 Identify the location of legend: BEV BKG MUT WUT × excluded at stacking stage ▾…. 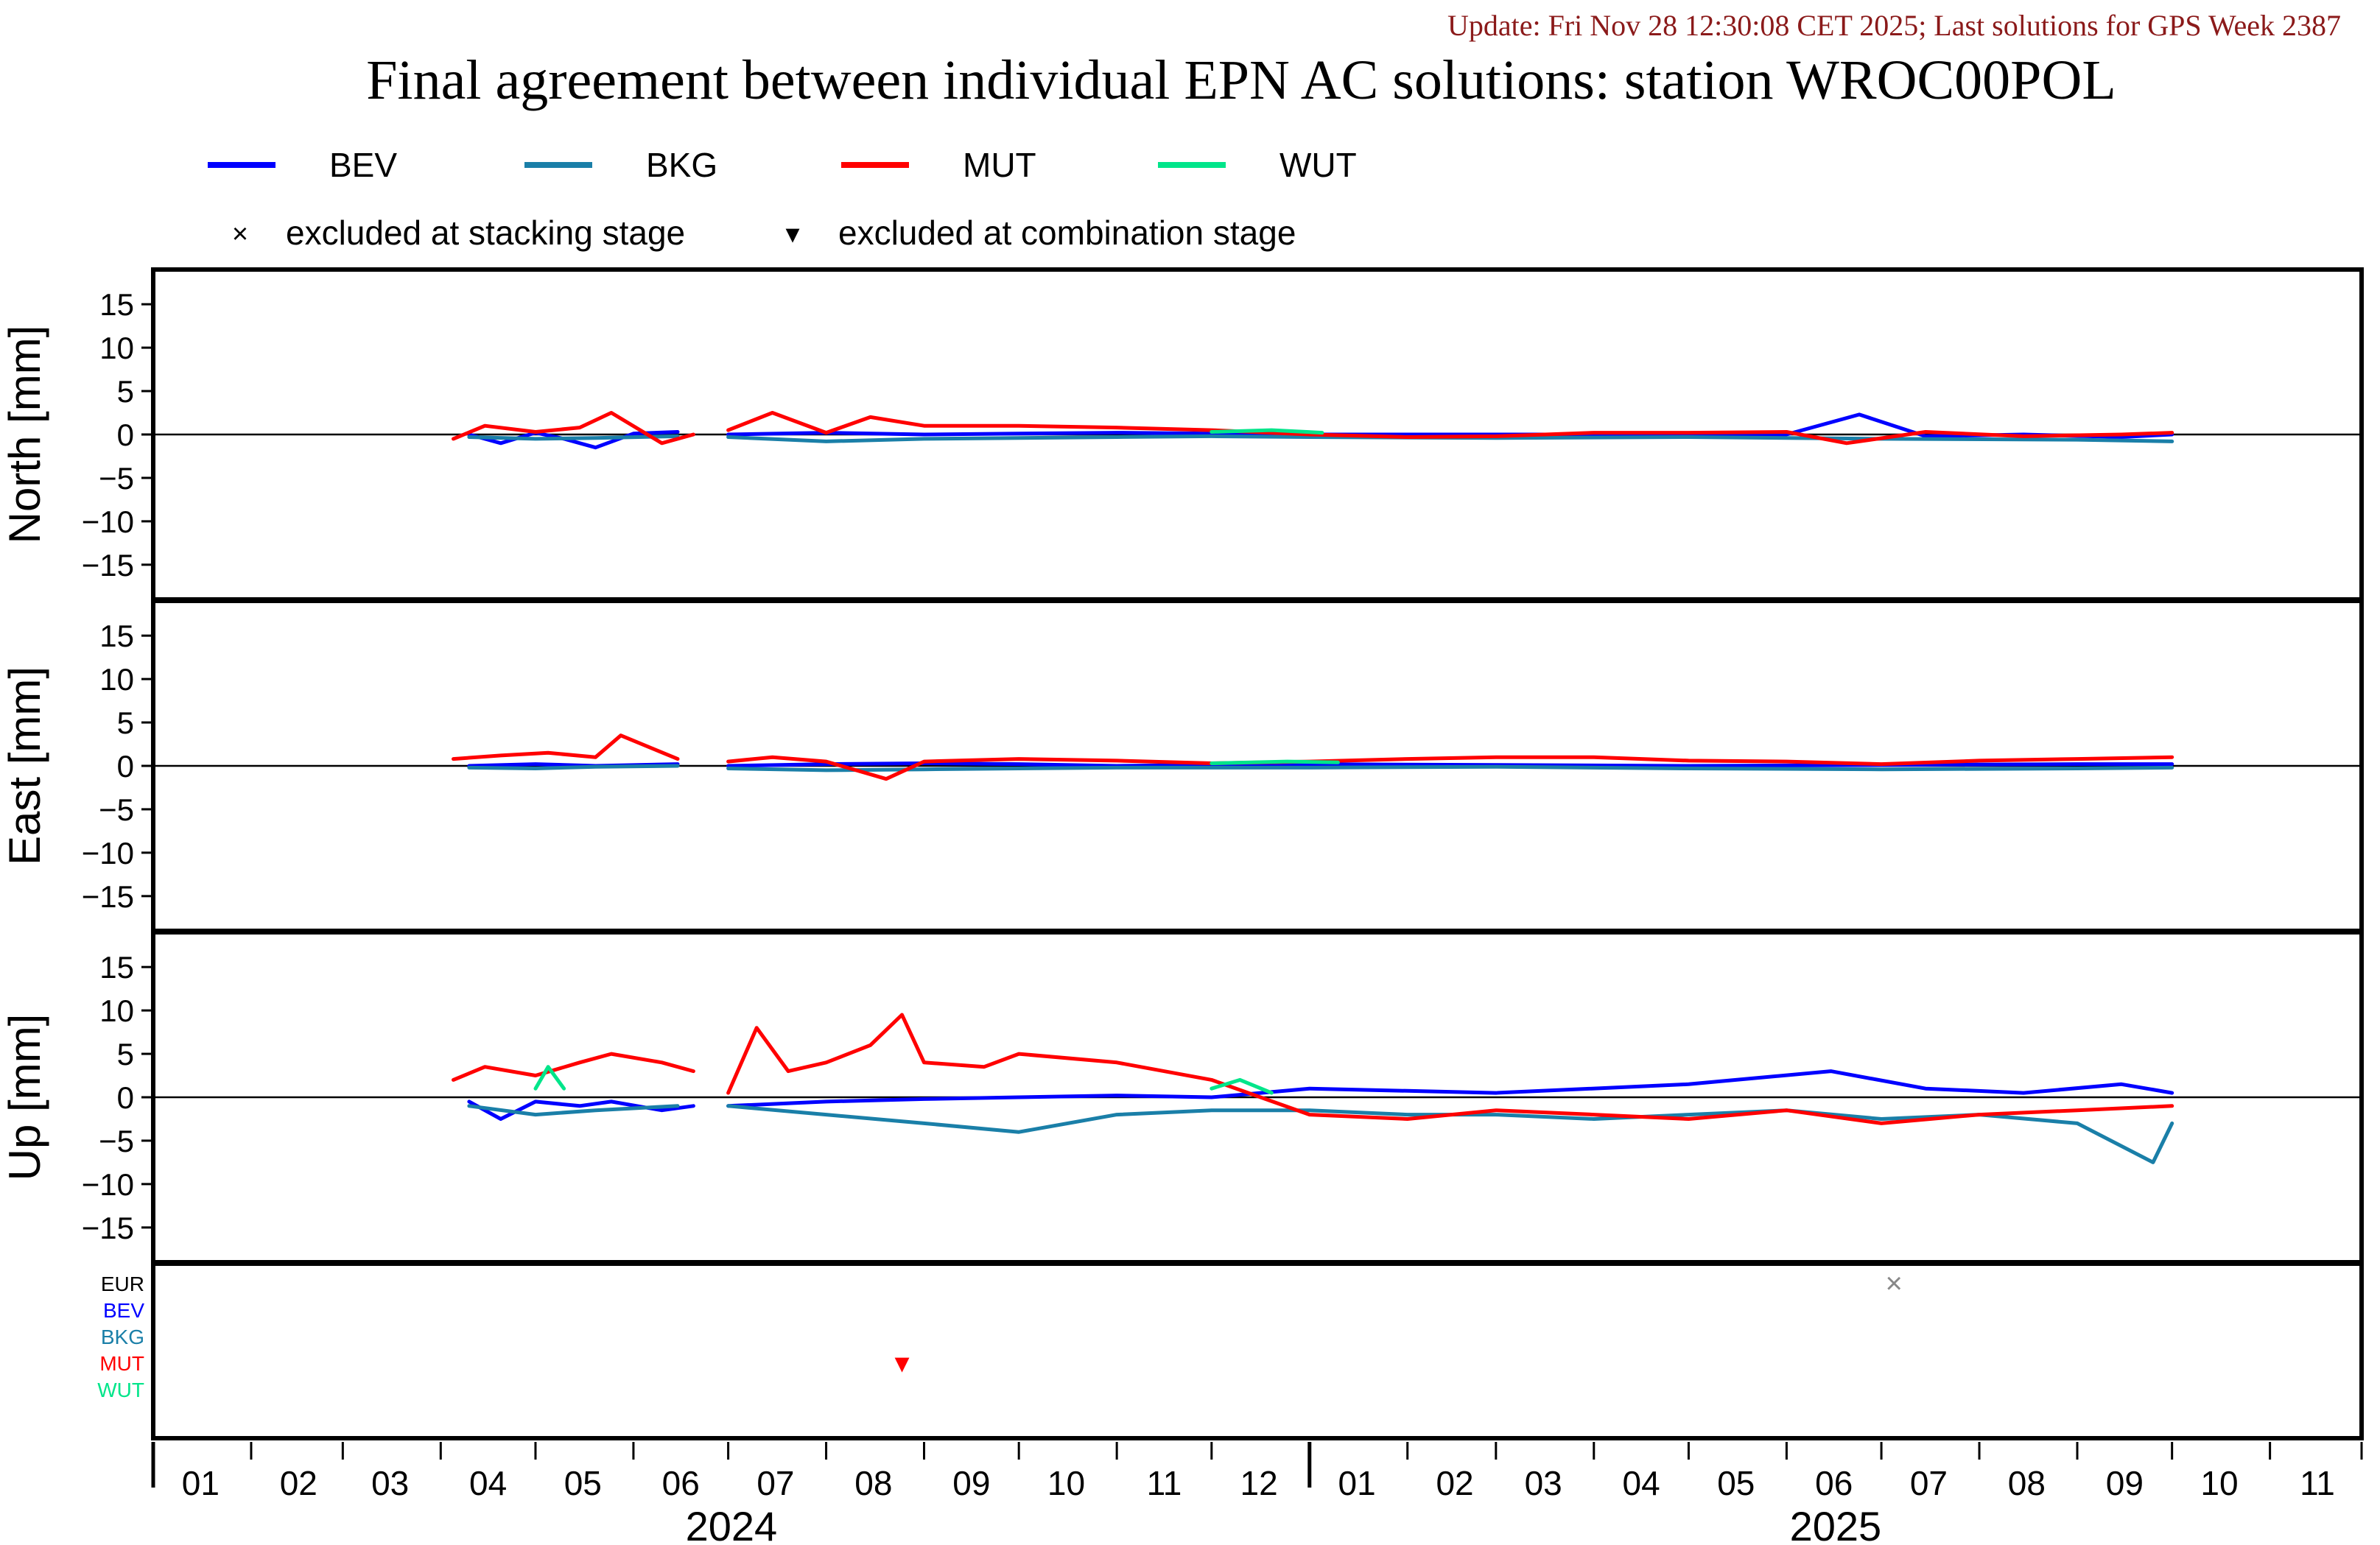
(782, 199).